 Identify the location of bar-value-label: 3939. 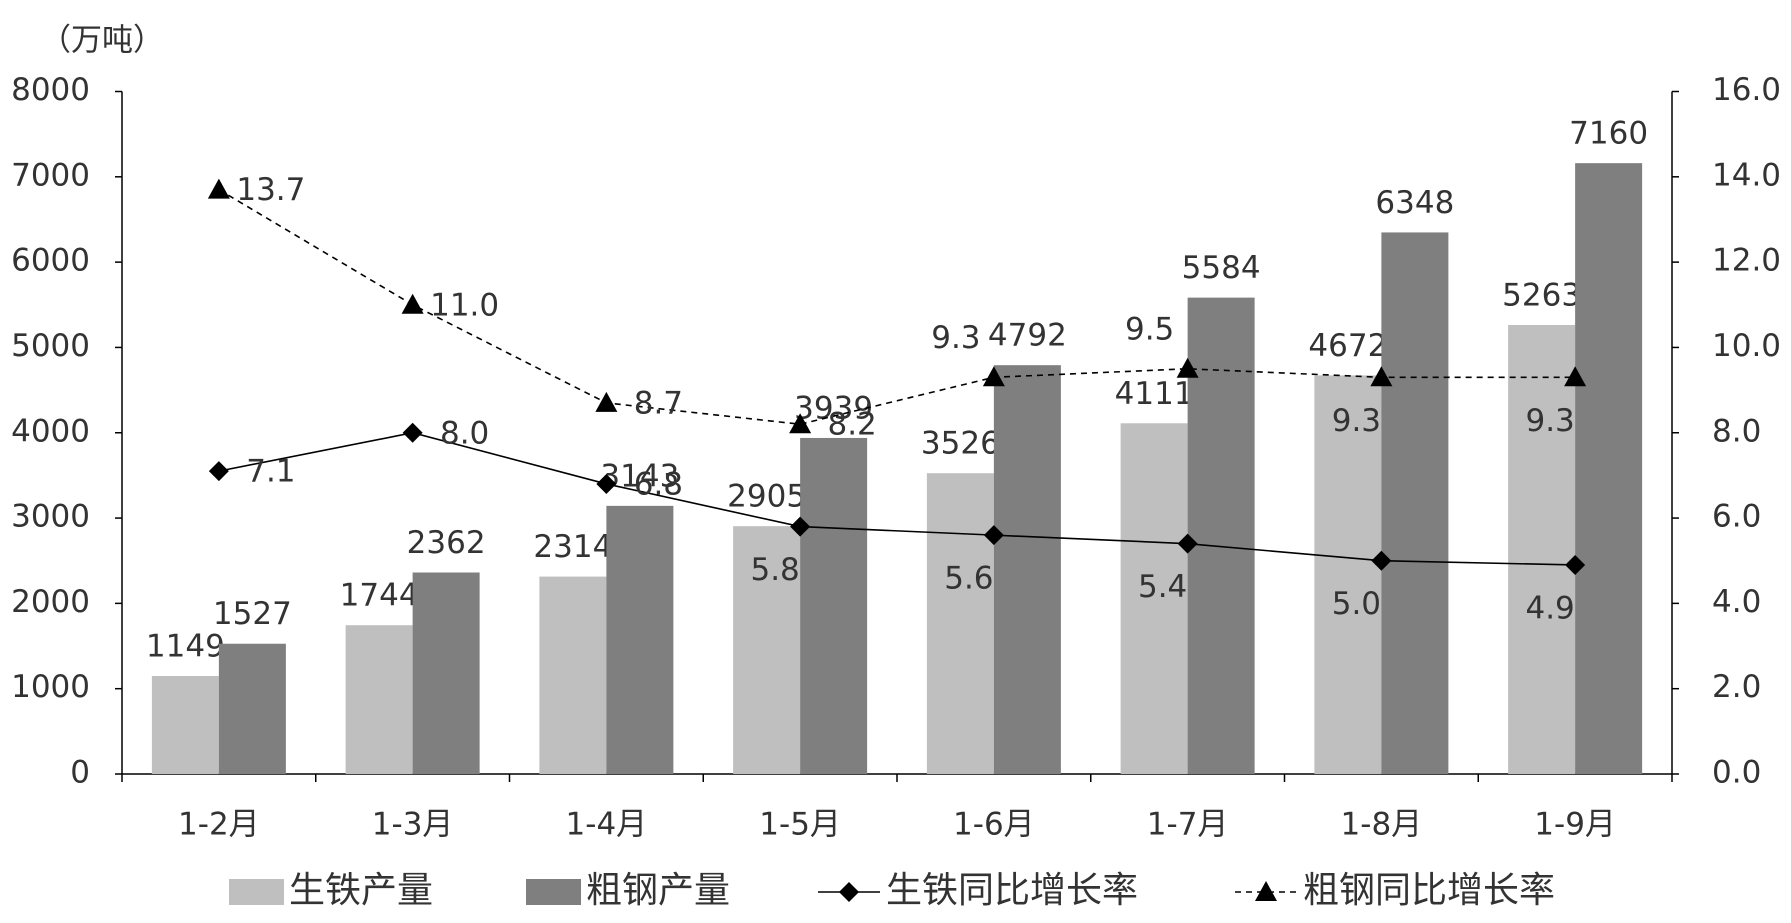
(833, 408).